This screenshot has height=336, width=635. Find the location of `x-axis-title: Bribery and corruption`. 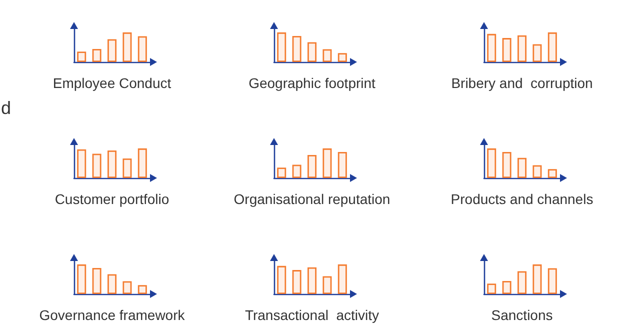

x-axis-title: Bribery and corruption is located at coordinates (522, 83).